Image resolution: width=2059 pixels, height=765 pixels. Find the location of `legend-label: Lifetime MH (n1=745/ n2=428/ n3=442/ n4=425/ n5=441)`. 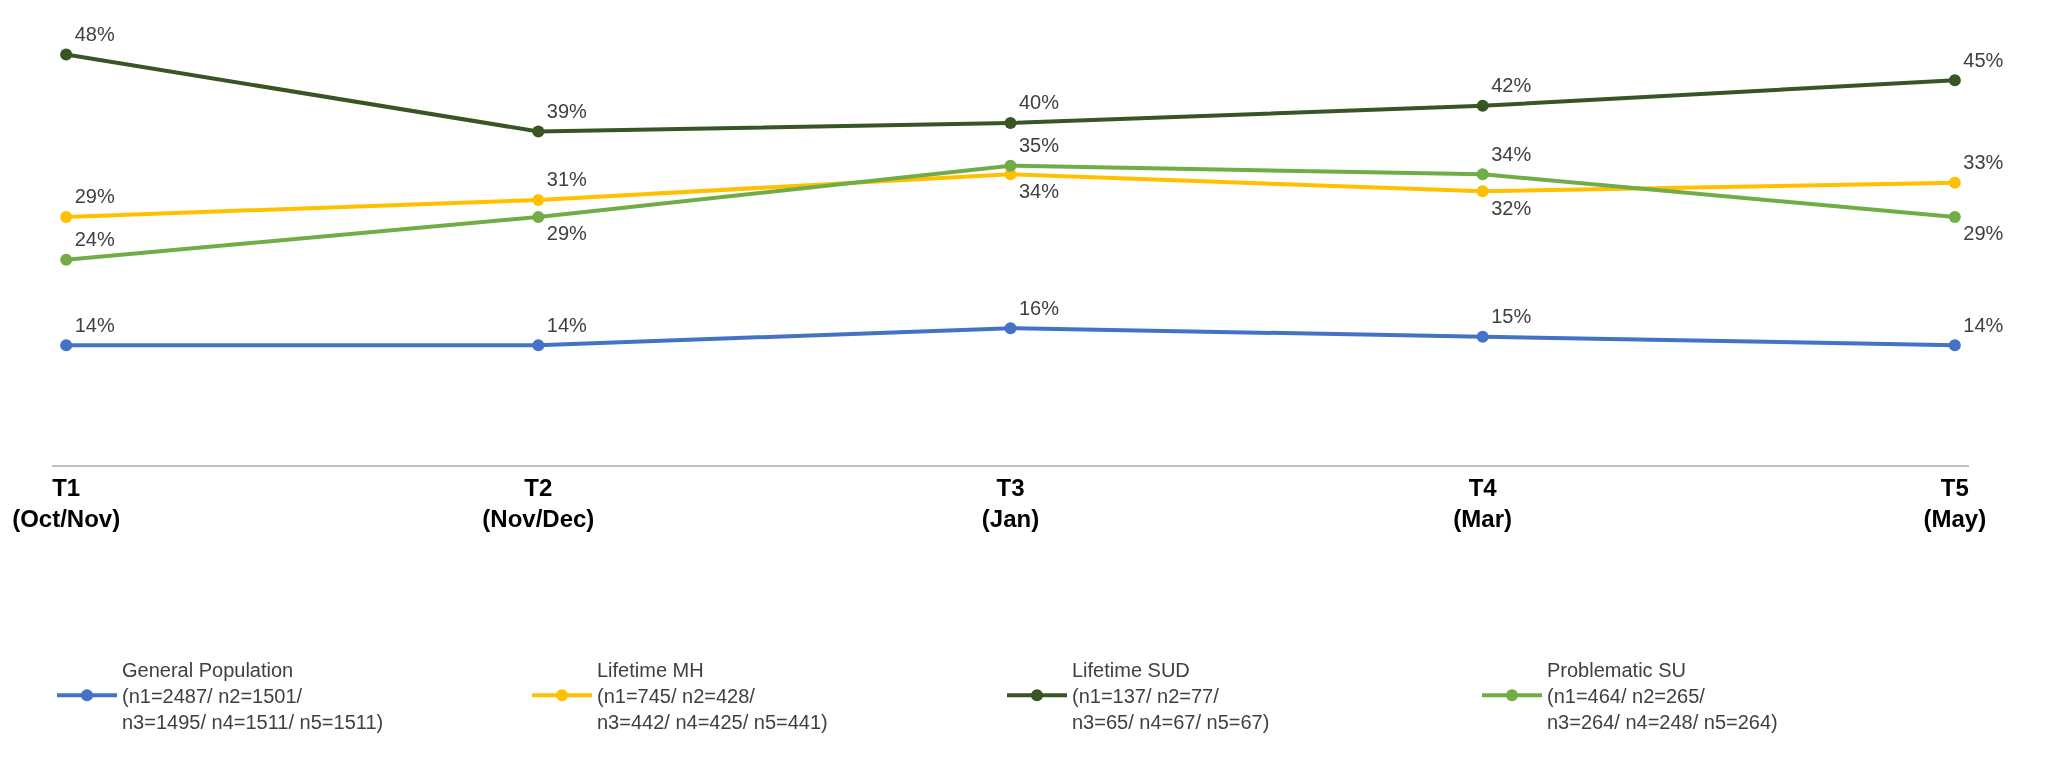

legend-label: Lifetime MH (n1=745/ n2=428/ n3=442/ n4=425/ n5=441) is located at coordinates (712, 696).